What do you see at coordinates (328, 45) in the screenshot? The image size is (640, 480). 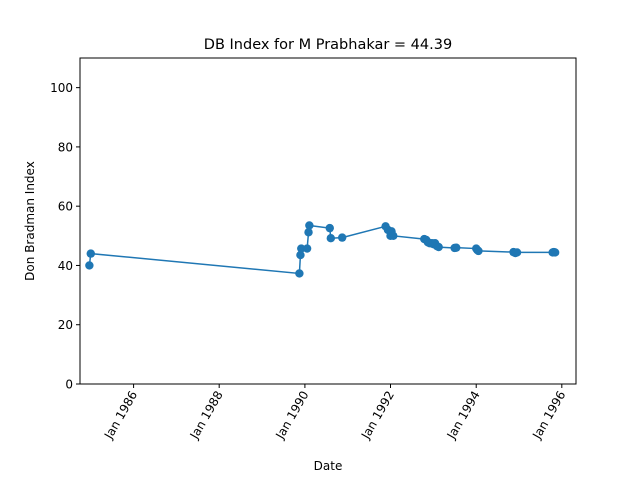 I see `chart-title: DB Index for M Prabhakar = 44.39` at bounding box center [328, 45].